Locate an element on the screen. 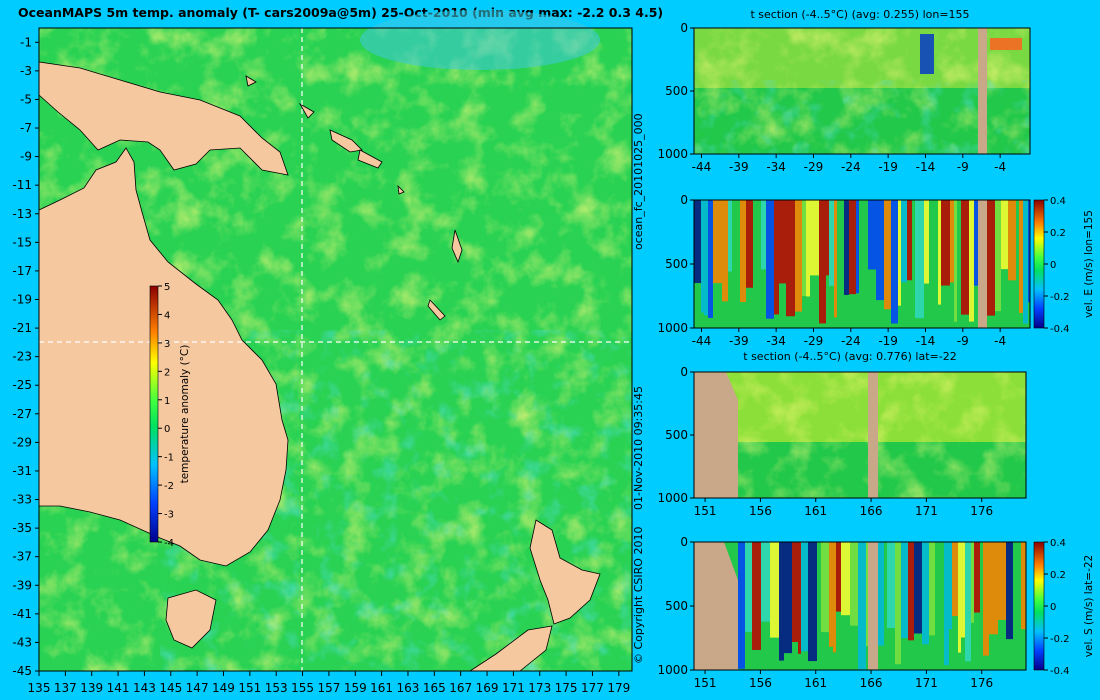 This screenshot has height=700, width=1100. map-ytick-label: -41 is located at coordinates (22, 614).